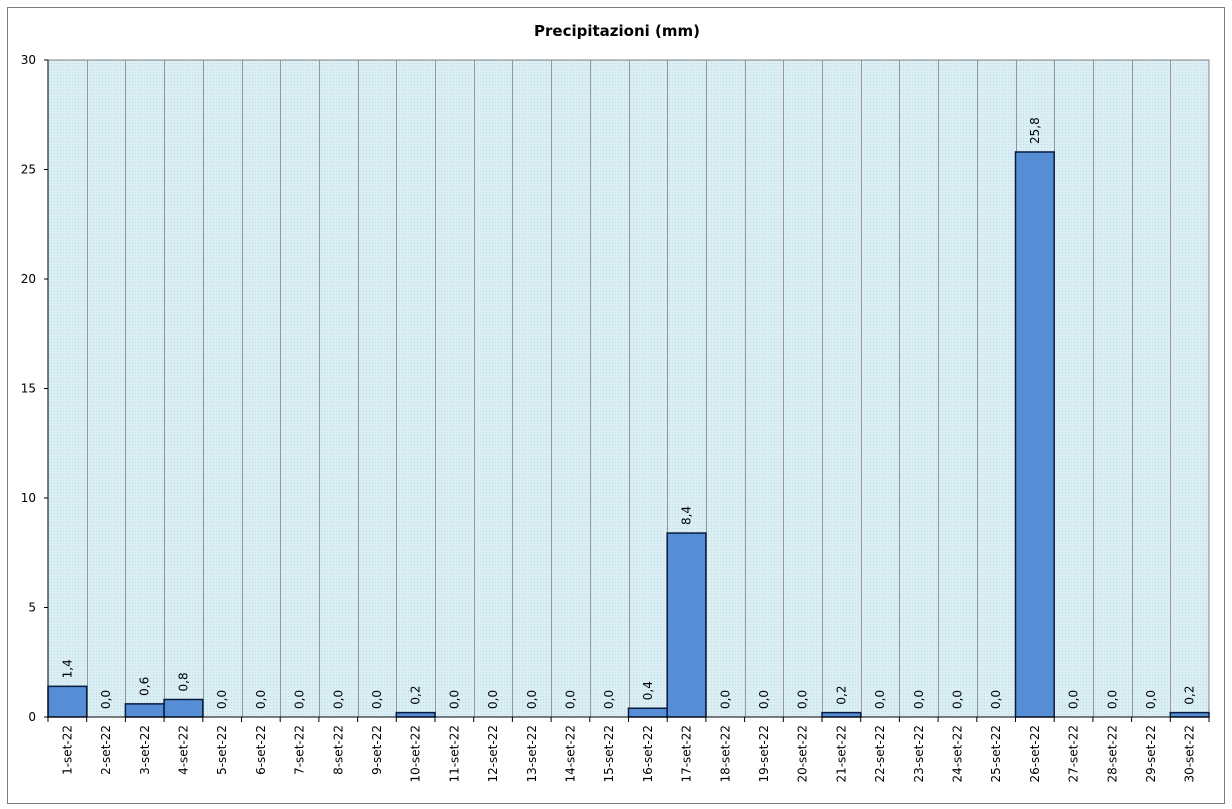 This screenshot has height=809, width=1232. Describe the element at coordinates (1035, 754) in the screenshot. I see `x-tick-label: 26-set-22` at that location.